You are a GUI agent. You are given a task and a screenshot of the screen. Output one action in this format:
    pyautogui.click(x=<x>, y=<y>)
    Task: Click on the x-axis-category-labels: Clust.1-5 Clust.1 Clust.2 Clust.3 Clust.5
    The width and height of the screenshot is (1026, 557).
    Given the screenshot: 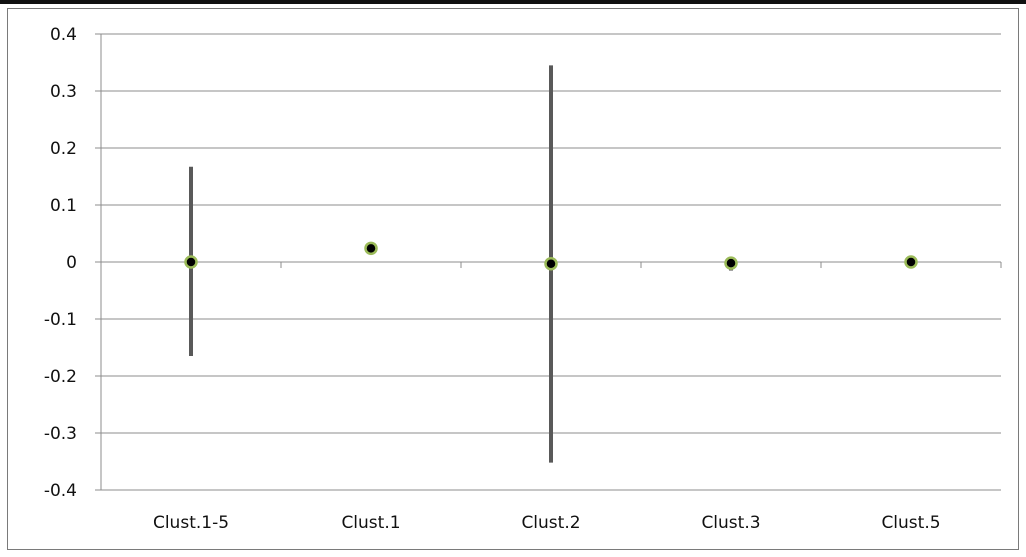 What is the action you would take?
    pyautogui.click(x=547, y=523)
    